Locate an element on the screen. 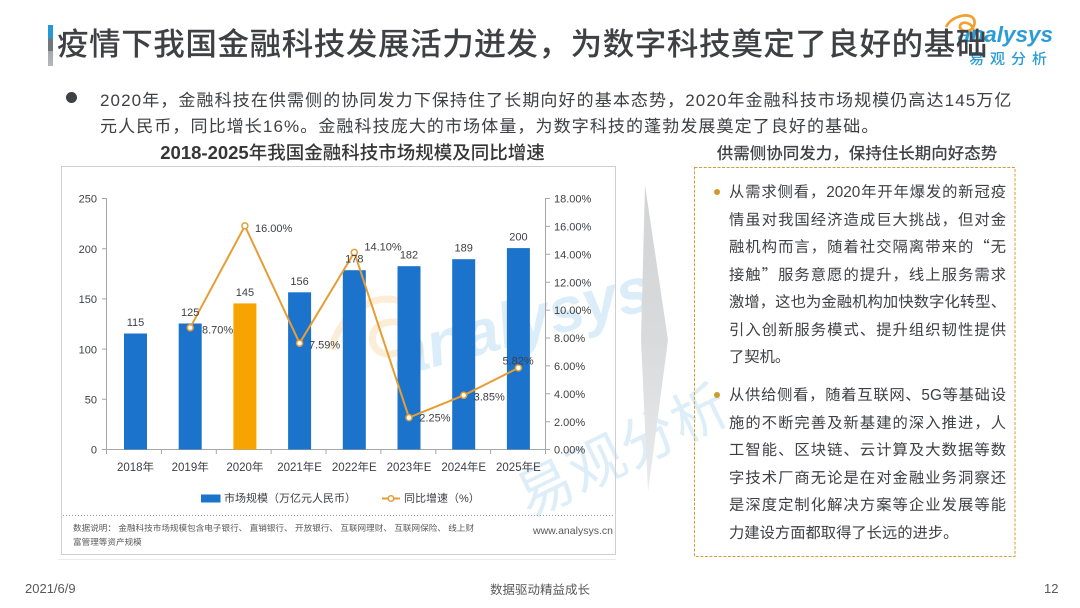 This screenshot has width=1080, height=608. svg-text: 115 is located at coordinates (136, 322).